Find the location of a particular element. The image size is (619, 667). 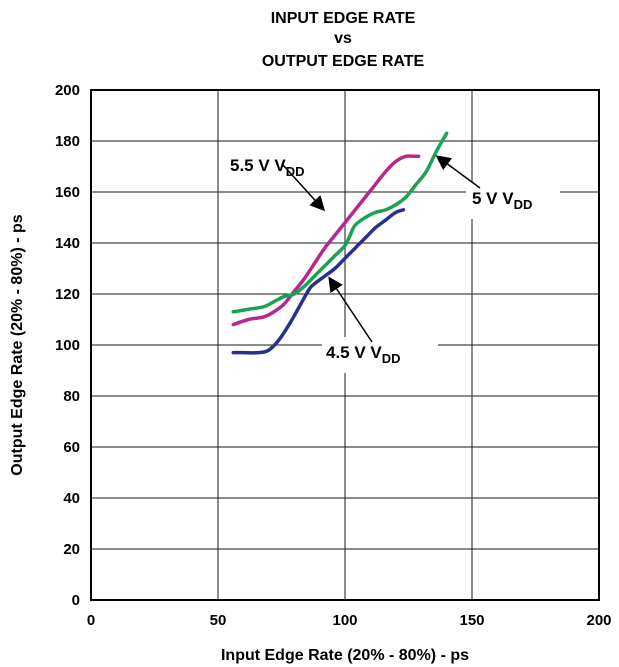

svg-text: 4.5 V VDD is located at coordinates (363, 354).